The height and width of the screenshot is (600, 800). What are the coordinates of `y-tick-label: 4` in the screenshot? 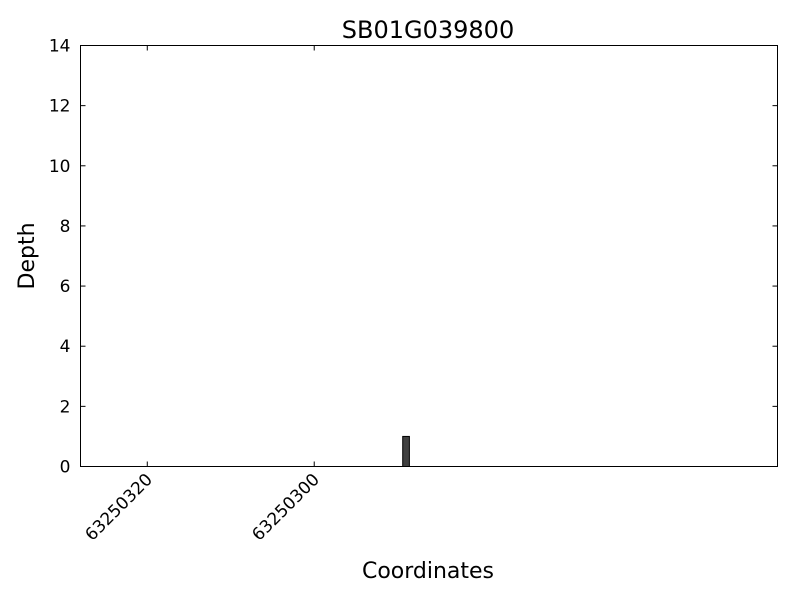 It's located at (65, 347).